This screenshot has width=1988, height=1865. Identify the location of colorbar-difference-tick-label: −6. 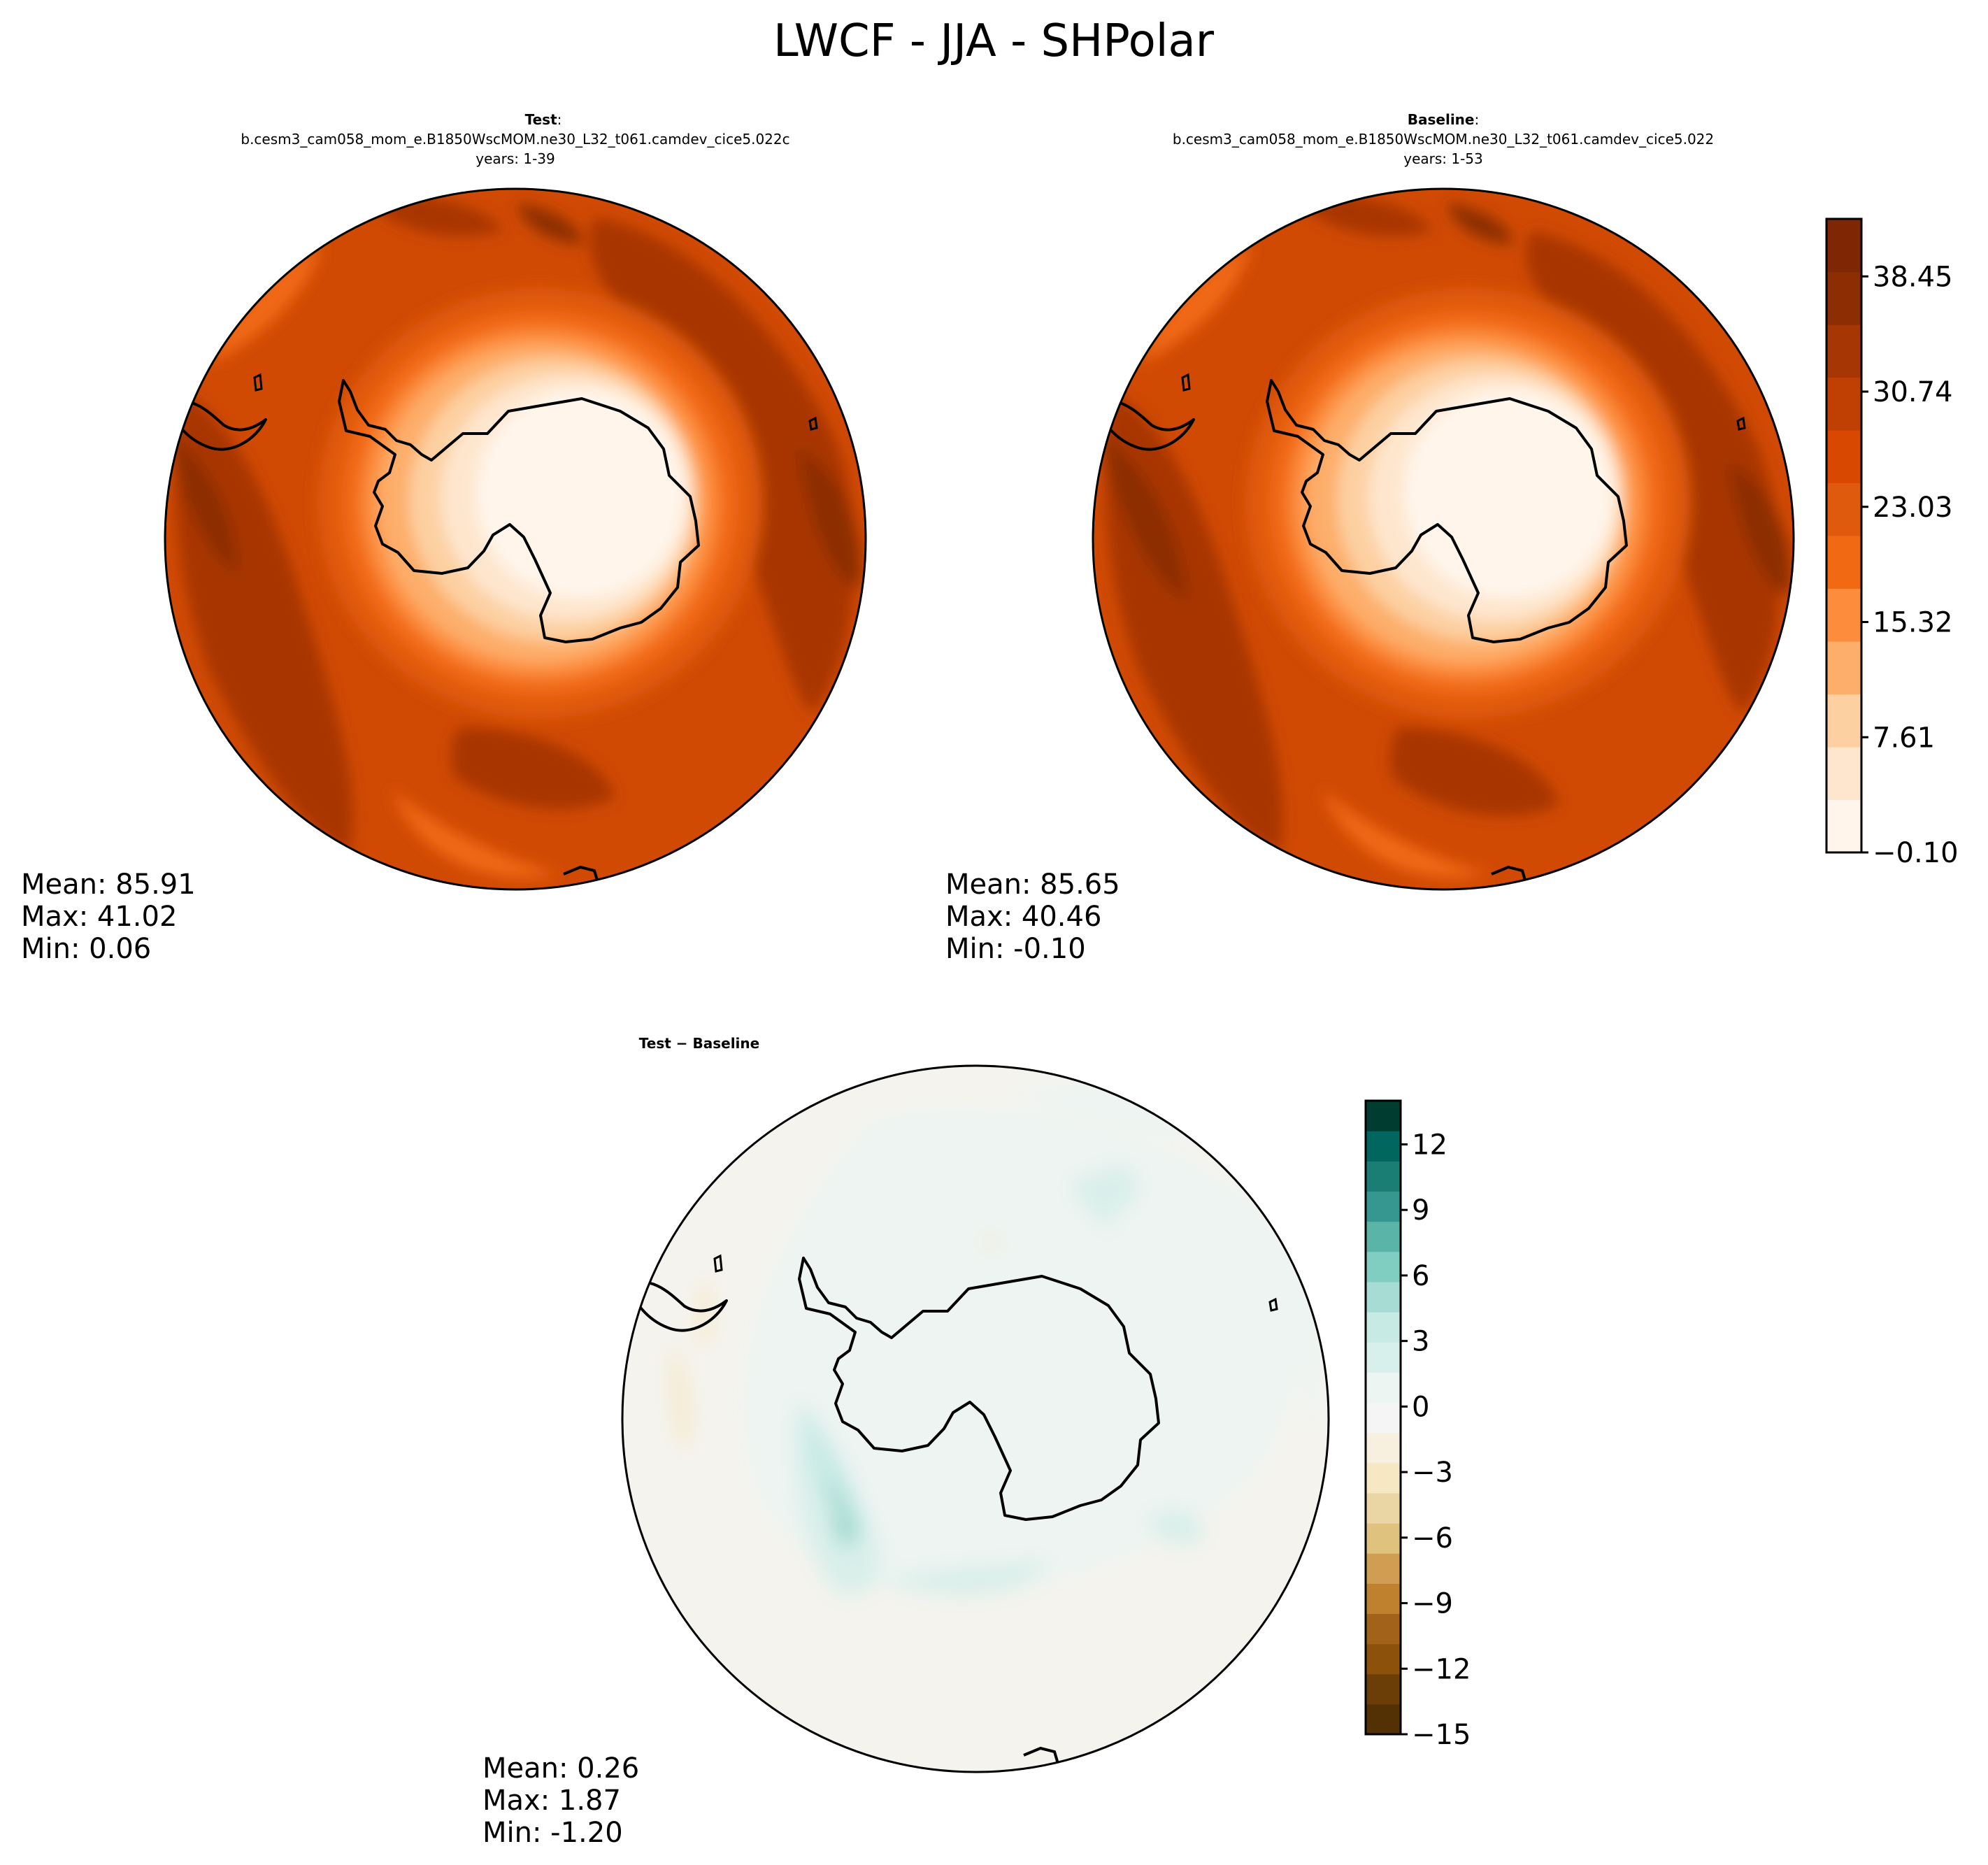
(1433, 1538).